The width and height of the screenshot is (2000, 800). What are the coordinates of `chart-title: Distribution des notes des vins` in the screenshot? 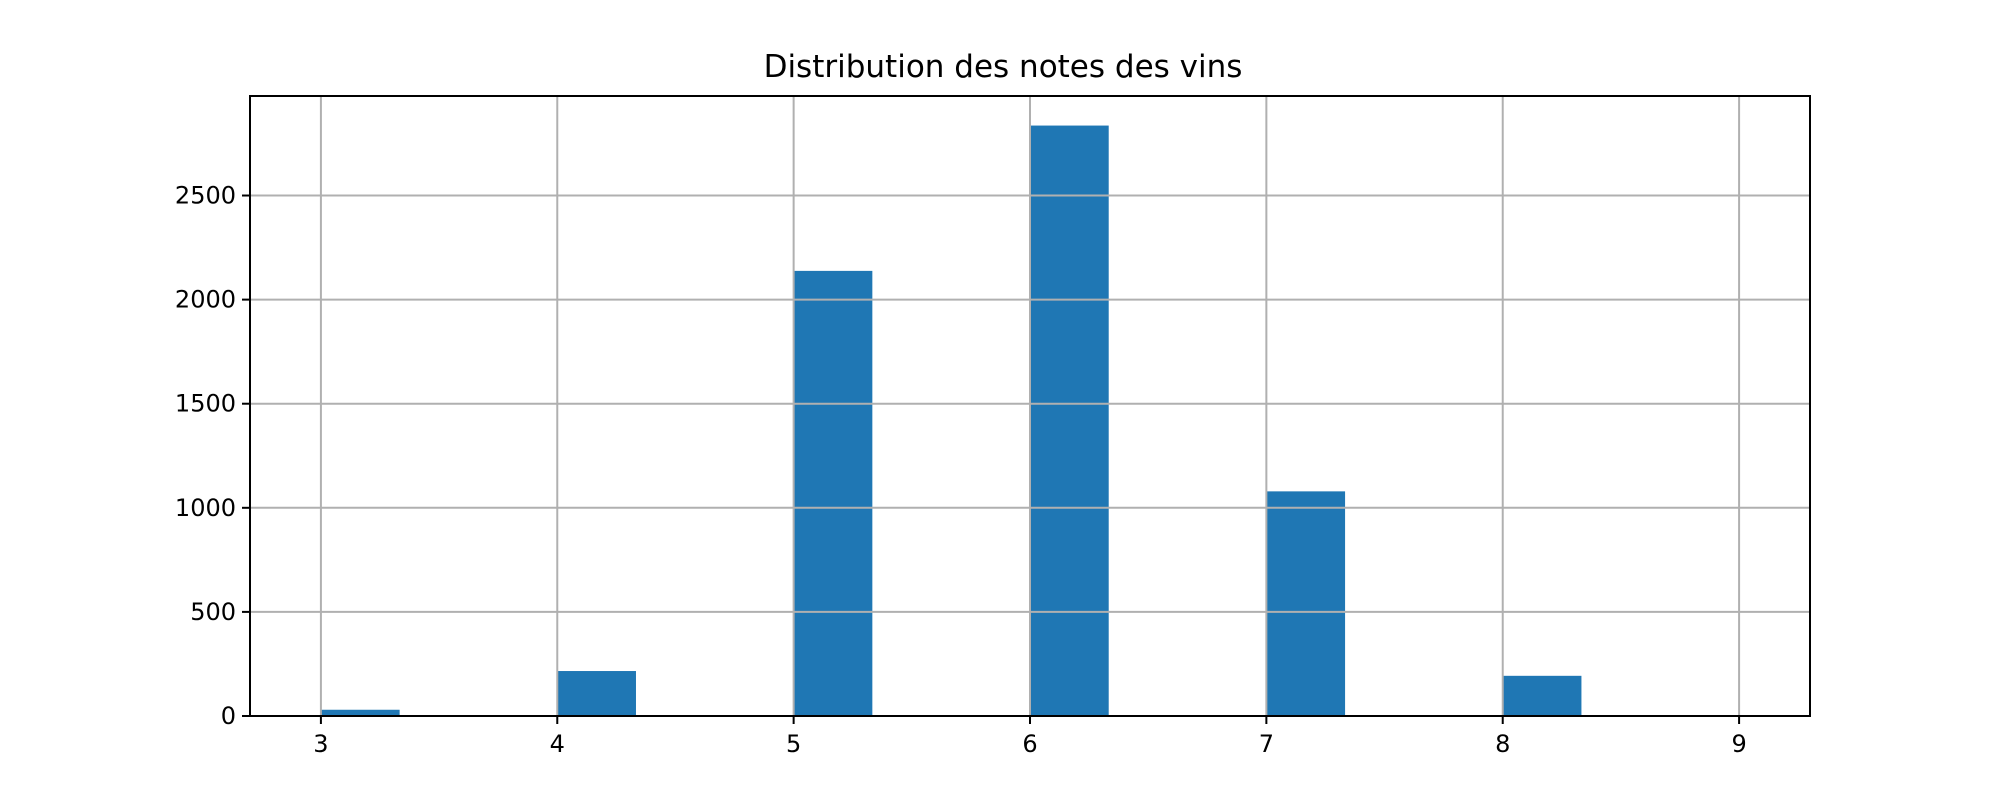 It's located at (1003, 67).